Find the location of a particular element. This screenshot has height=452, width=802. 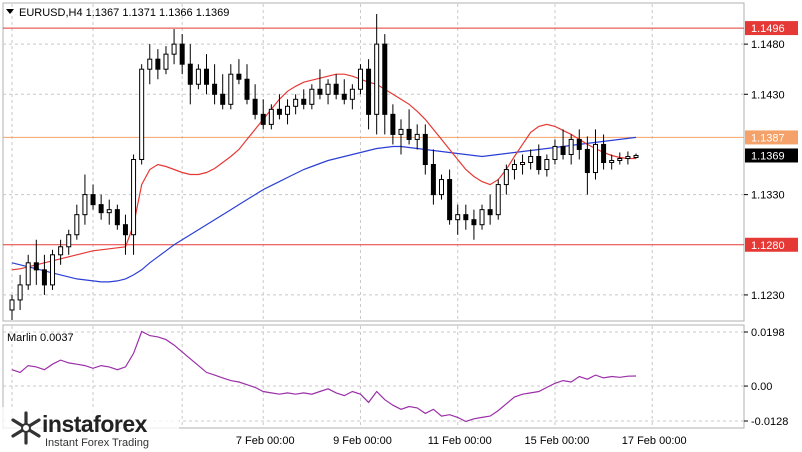

time-tick-label: 11 Feb 00:00 is located at coordinates (460, 441).